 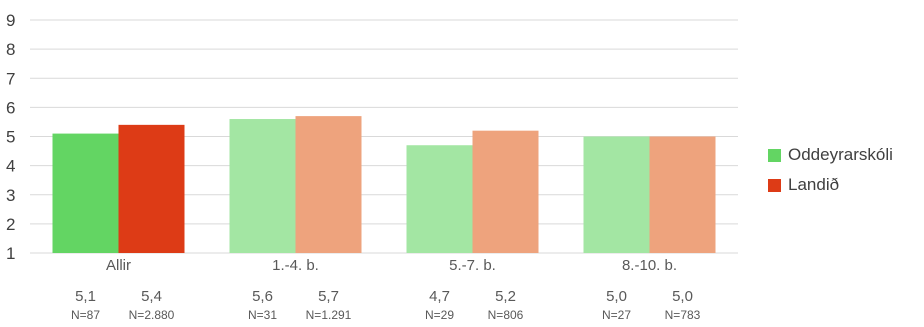 What do you see at coordinates (10, 253) in the screenshot?
I see `y-tick-label: 1` at bounding box center [10, 253].